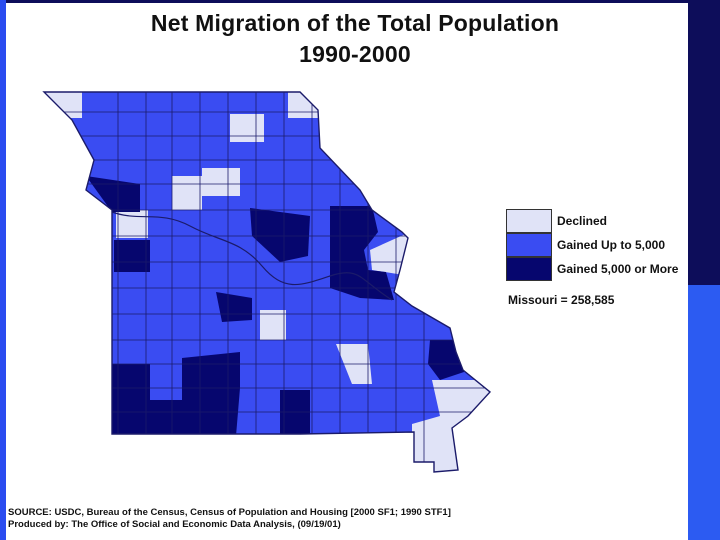 The width and height of the screenshot is (720, 540). What do you see at coordinates (529, 221) in the screenshot?
I see `legend-swatch-declined` at bounding box center [529, 221].